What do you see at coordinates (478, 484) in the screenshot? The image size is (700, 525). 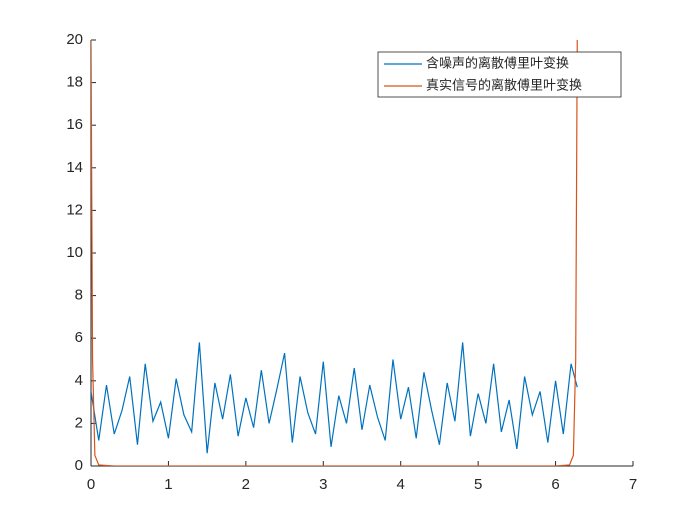 I see `x-tick-label: 5` at bounding box center [478, 484].